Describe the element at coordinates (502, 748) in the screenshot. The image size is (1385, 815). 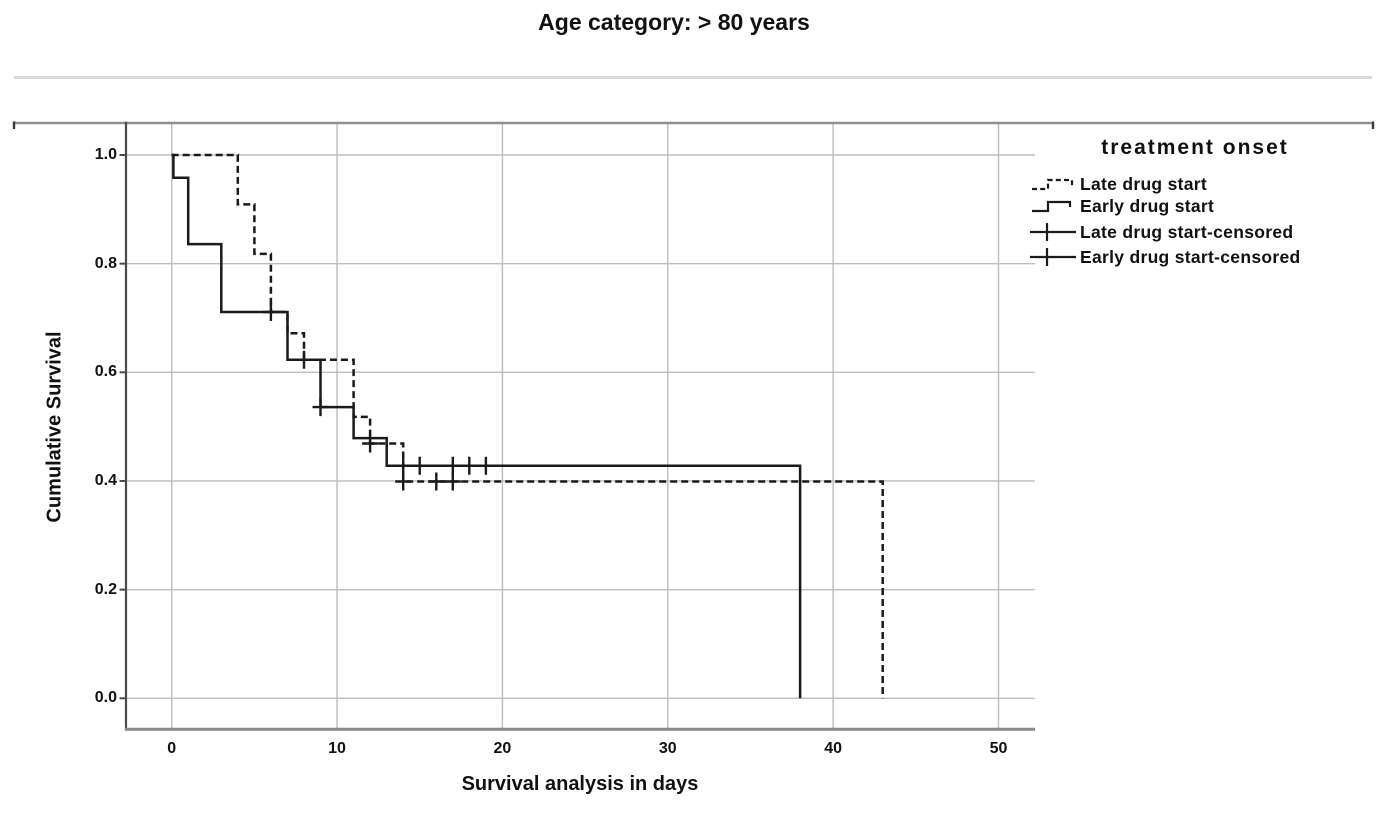
I see `x-tick-label: 20` at that location.